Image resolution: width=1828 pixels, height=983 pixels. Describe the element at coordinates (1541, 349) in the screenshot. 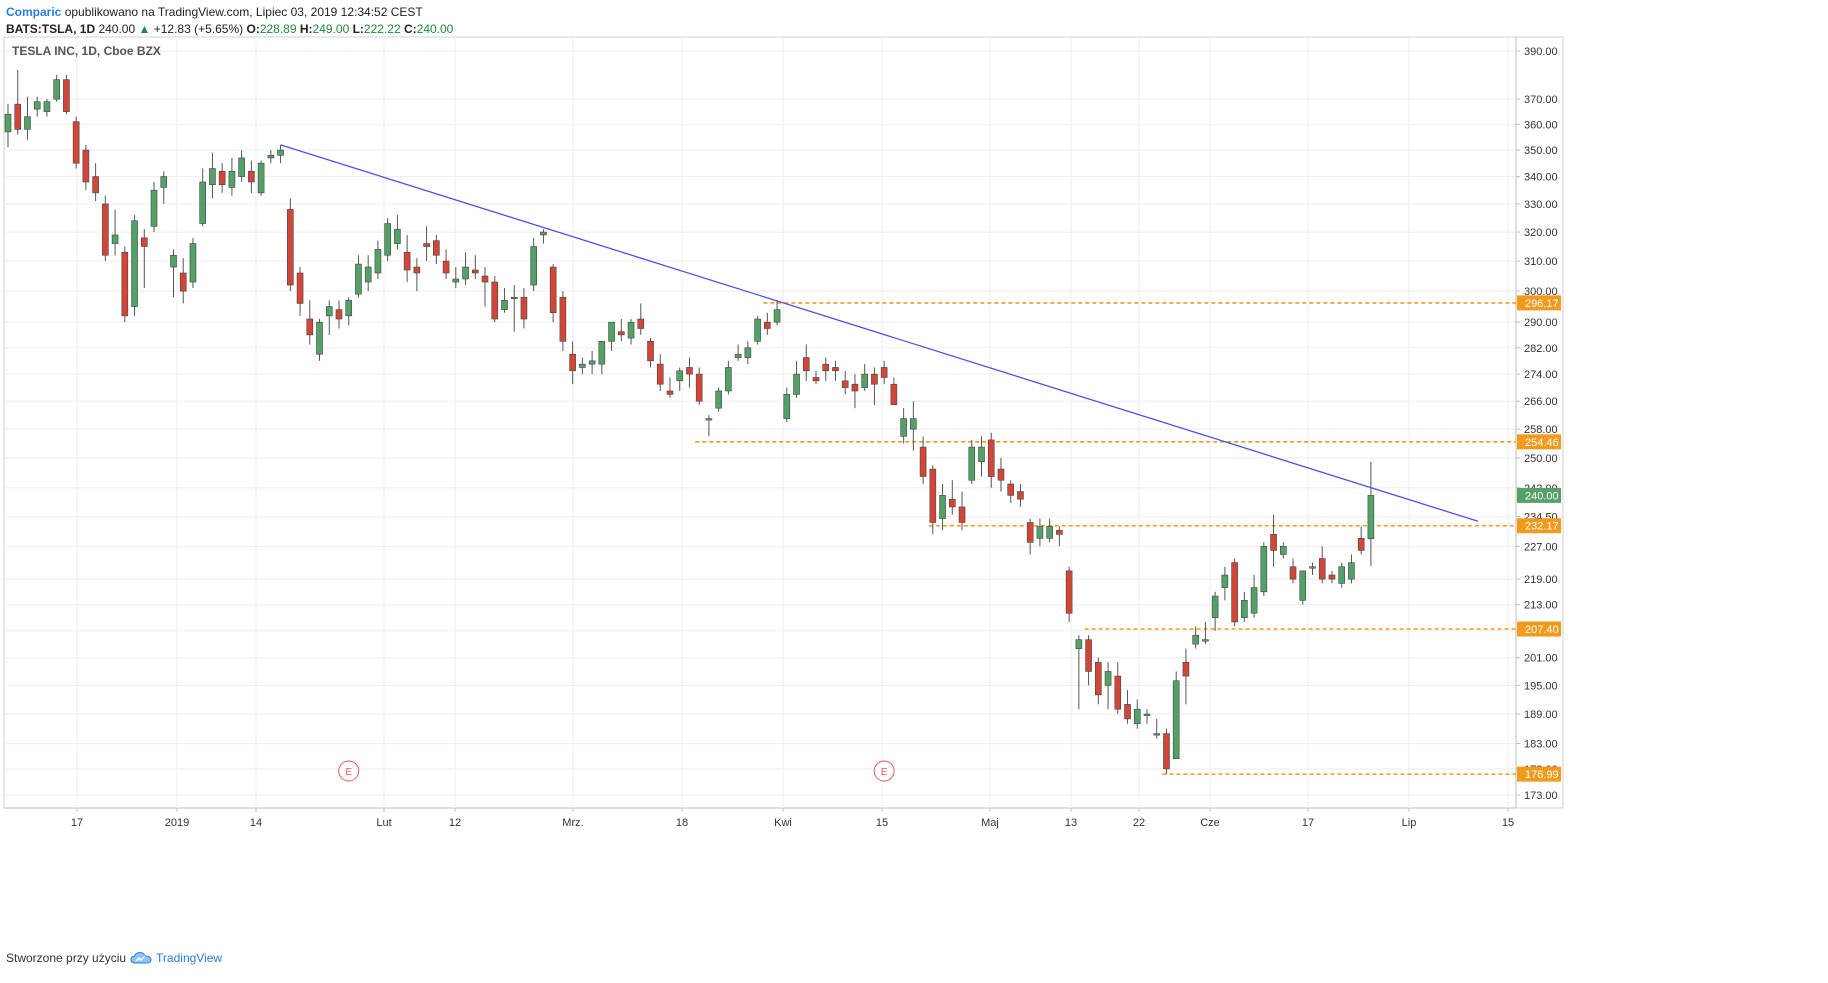

I see `y-tick-label: 282.00` at that location.